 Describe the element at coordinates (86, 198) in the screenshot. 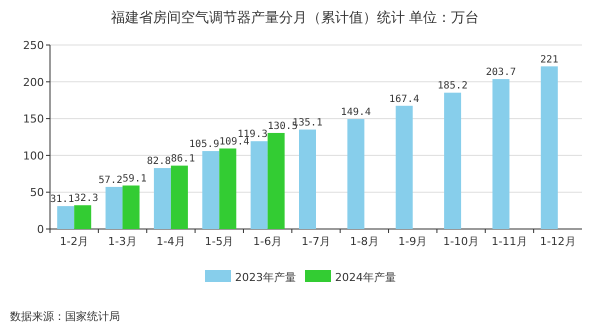

I see `data-label: 32.3` at that location.